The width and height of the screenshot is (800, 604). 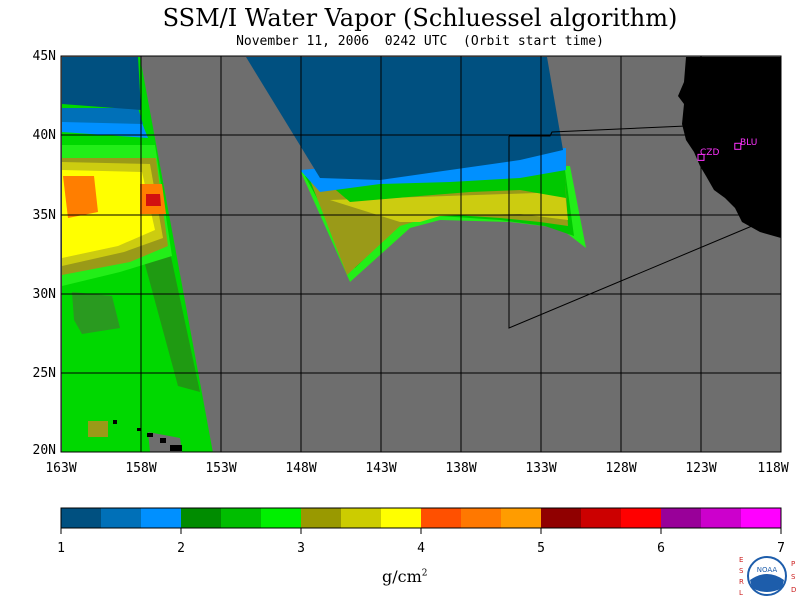 What do you see at coordinates (181, 548) in the screenshot?
I see `colorbar-label-2: 2` at bounding box center [181, 548].